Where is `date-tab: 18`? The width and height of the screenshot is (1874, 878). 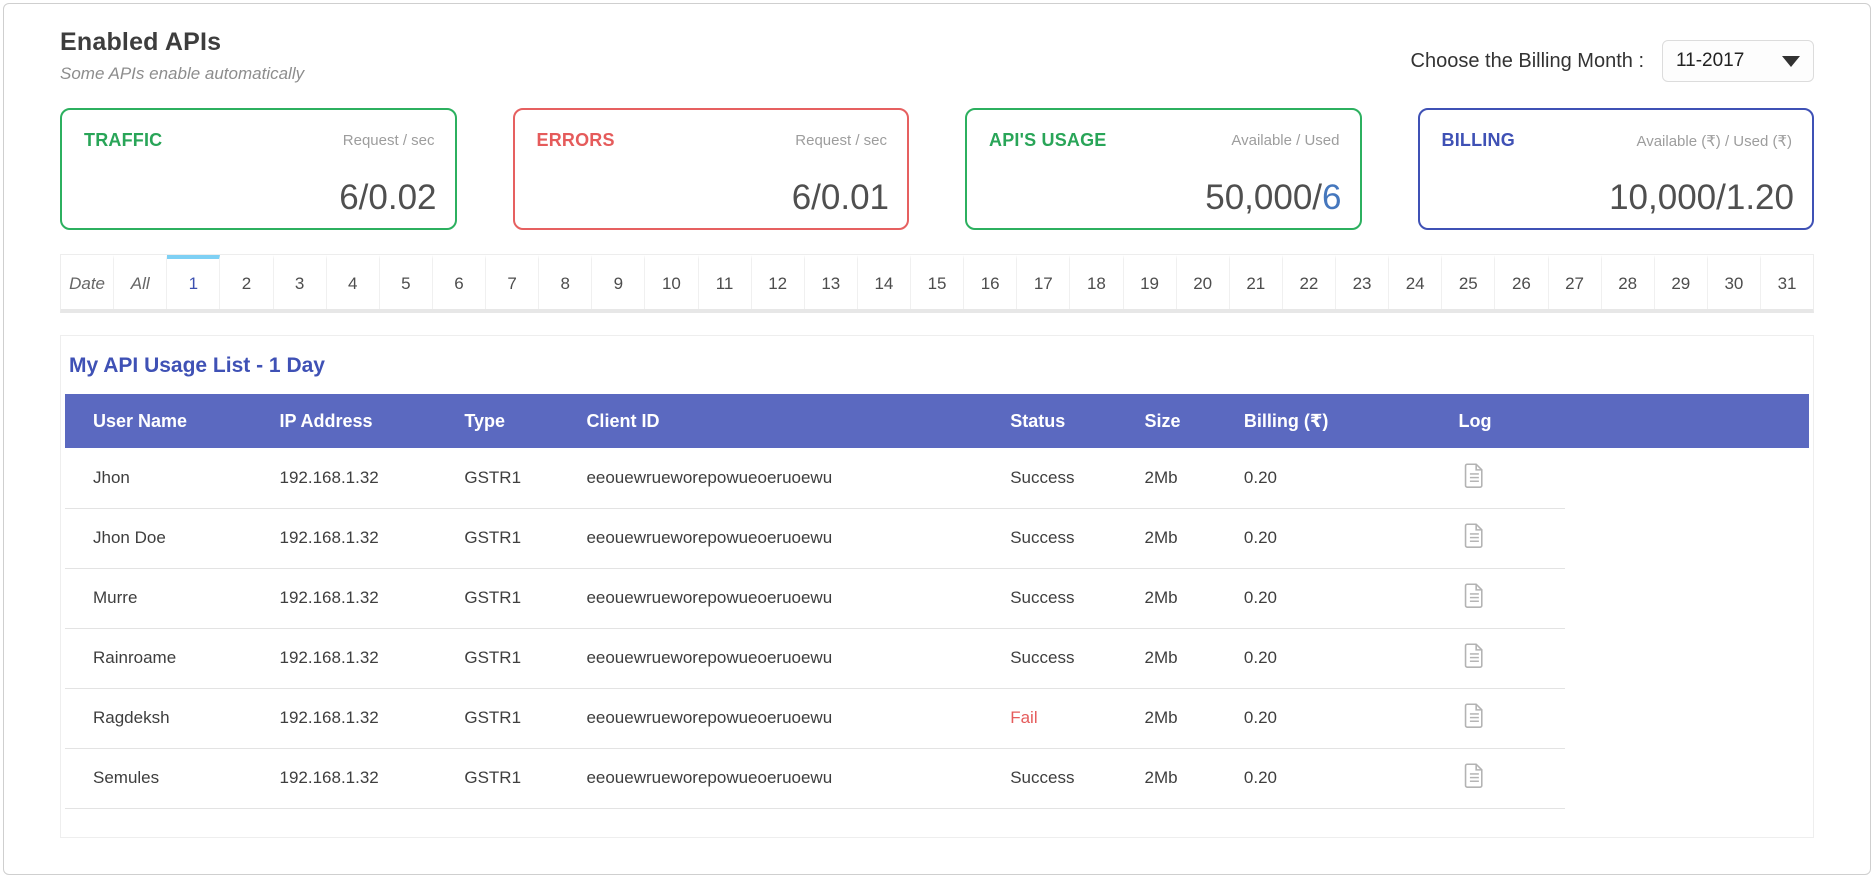
date-tab: 18 is located at coordinates (1097, 282).